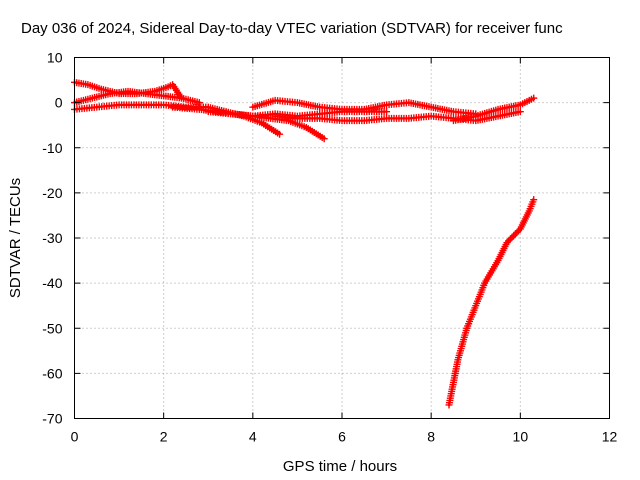  I want to click on y-tick-label: -50, so click(52, 328).